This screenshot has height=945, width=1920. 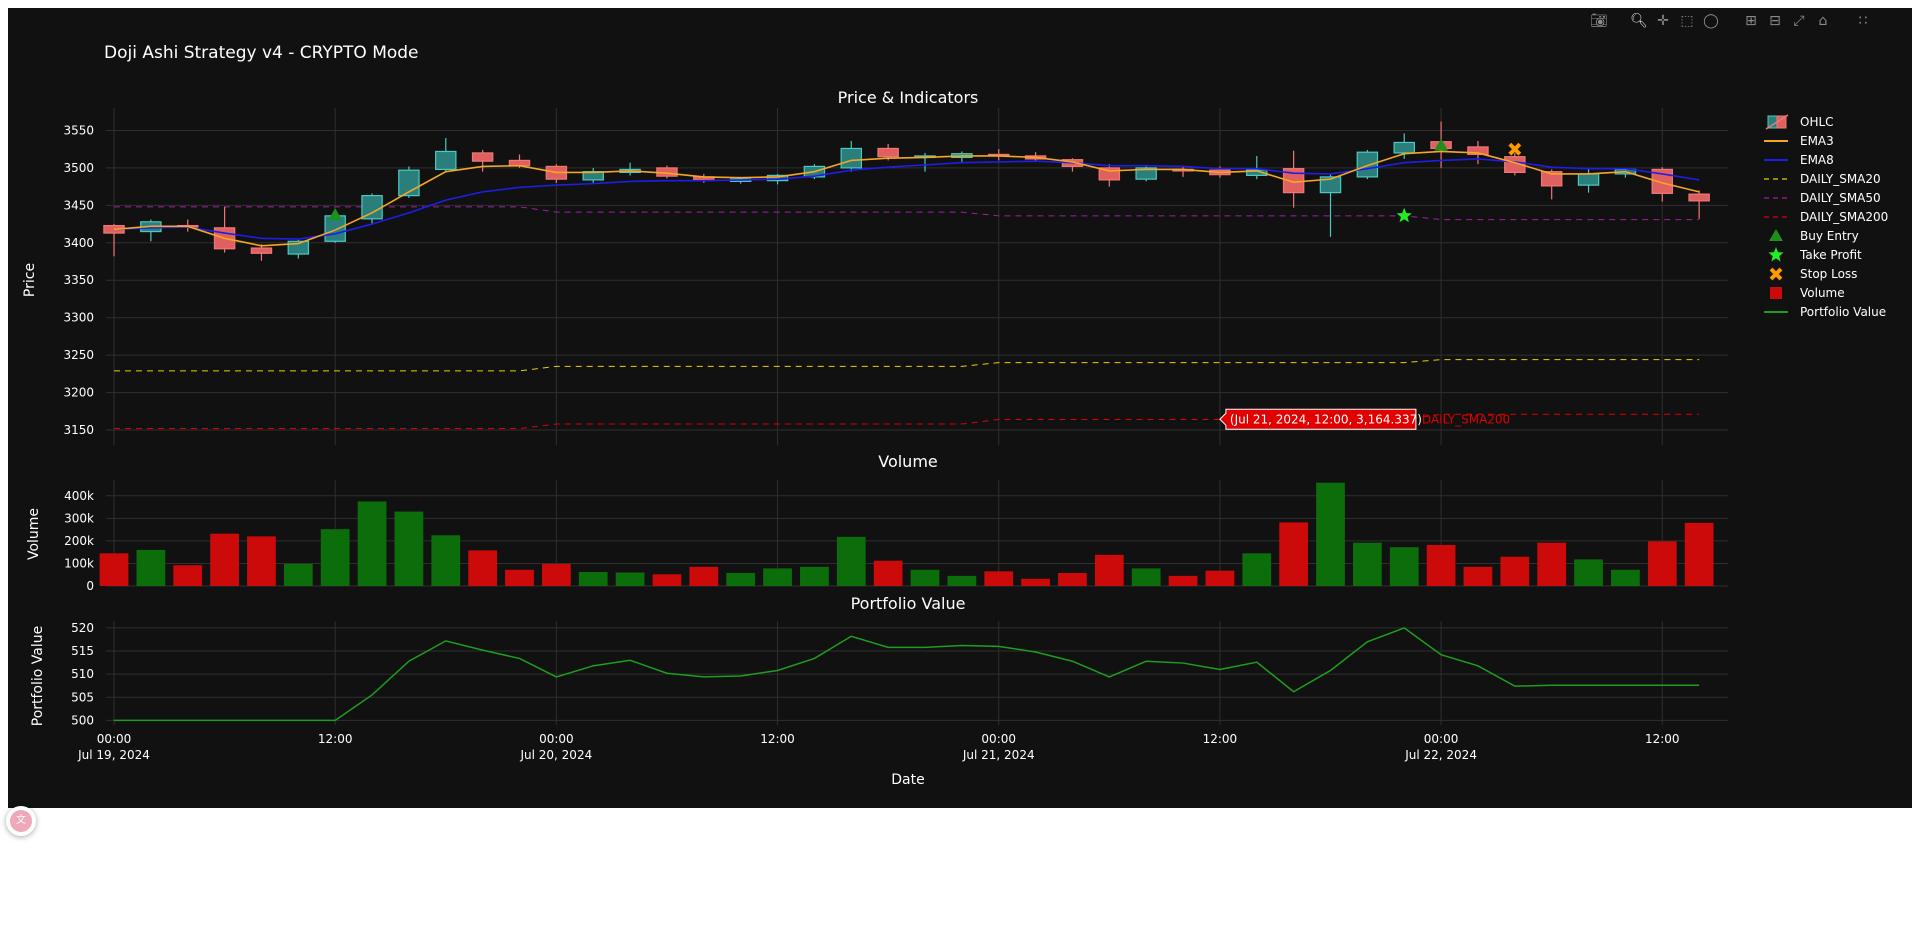 What do you see at coordinates (82, 651) in the screenshot?
I see `portfolio-tick-label: 515` at bounding box center [82, 651].